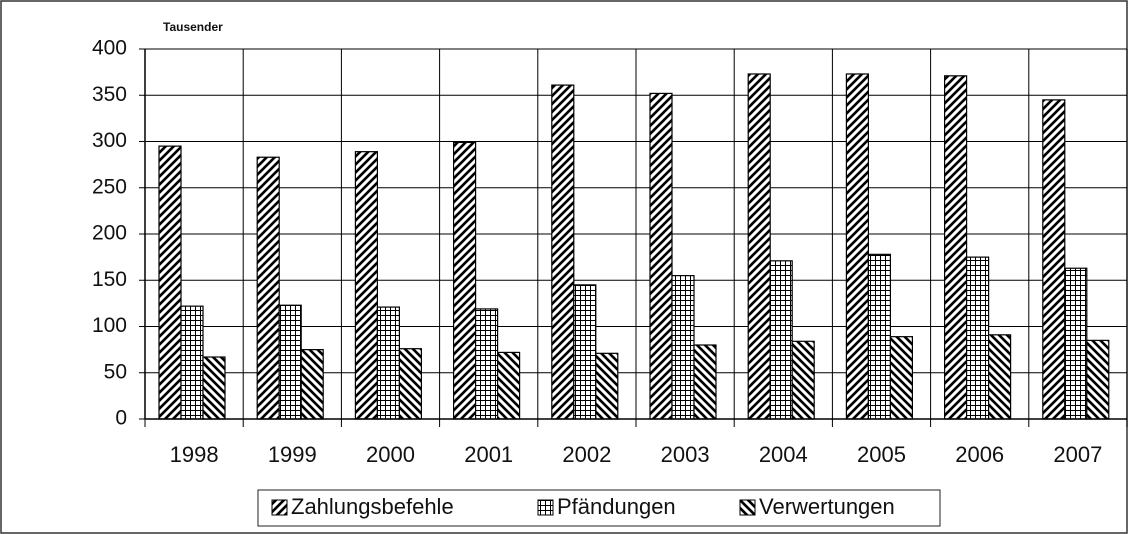 Image resolution: width=1128 pixels, height=534 pixels. Describe the element at coordinates (685, 454) in the screenshot. I see `x-tick-label: 2003` at that location.